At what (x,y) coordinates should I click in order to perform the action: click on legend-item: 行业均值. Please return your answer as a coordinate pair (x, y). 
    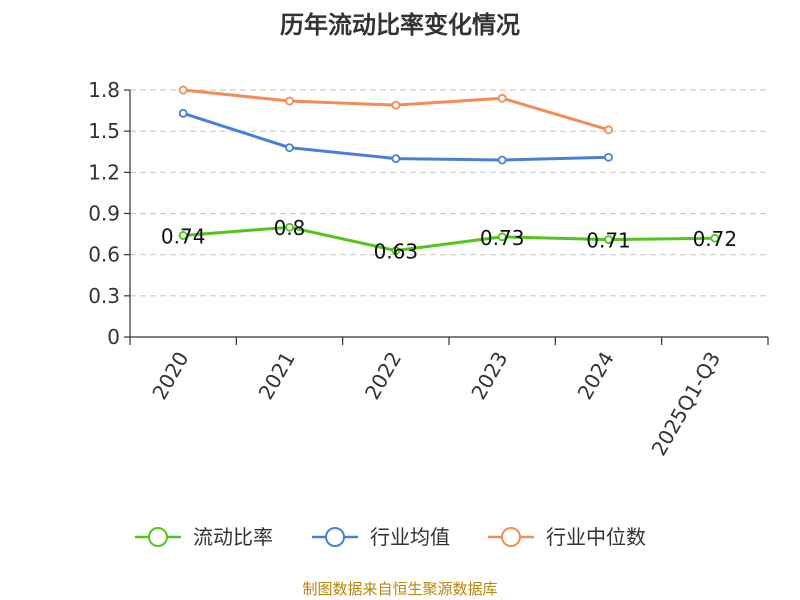
    Looking at the image, I should click on (381, 537).